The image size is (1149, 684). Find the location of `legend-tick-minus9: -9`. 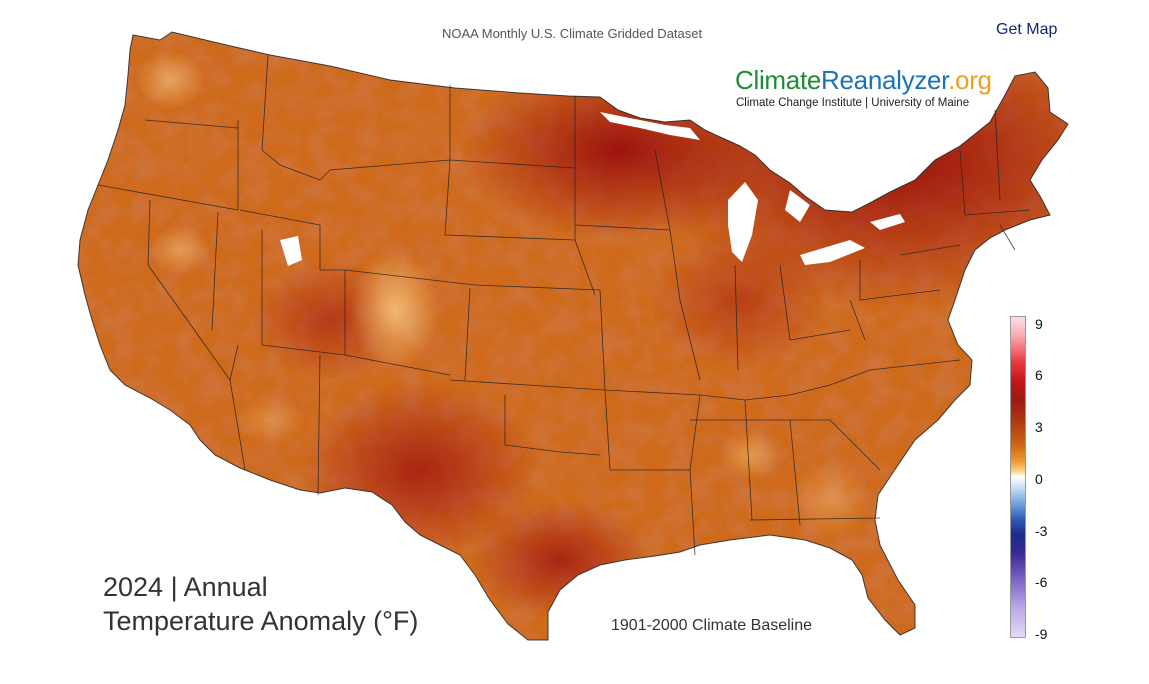

legend-tick-minus9: -9 is located at coordinates (1041, 634).